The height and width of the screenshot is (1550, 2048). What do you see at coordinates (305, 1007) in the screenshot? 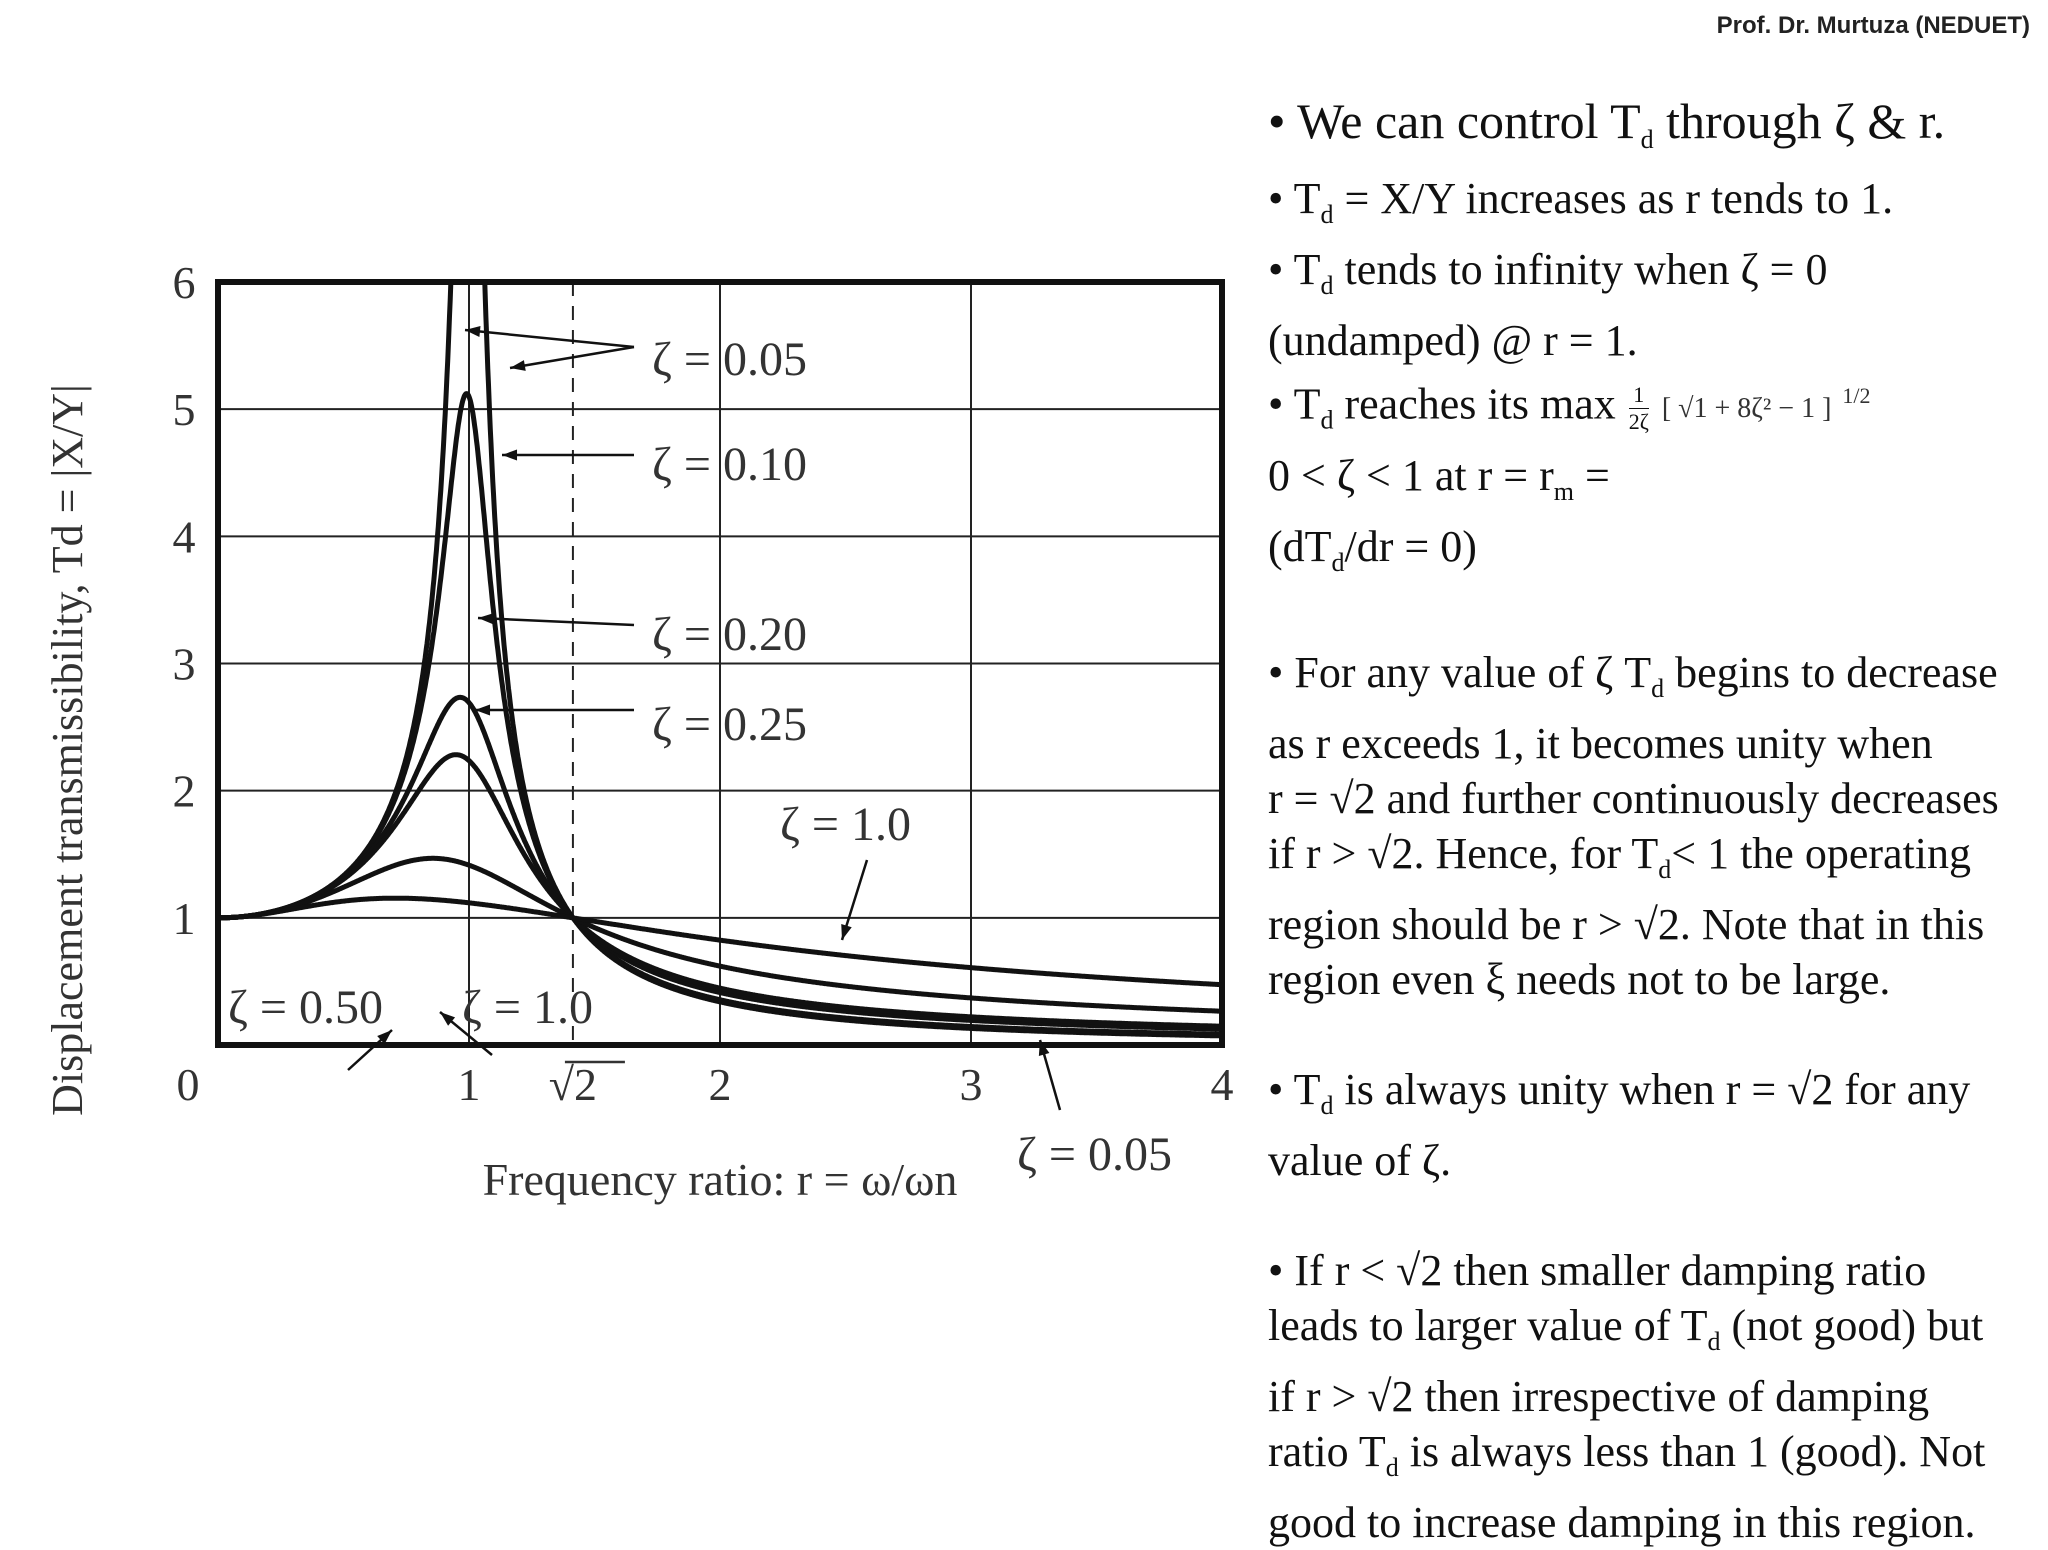
I see `zeta-annotation-label: ζ = 0.50` at bounding box center [305, 1007].